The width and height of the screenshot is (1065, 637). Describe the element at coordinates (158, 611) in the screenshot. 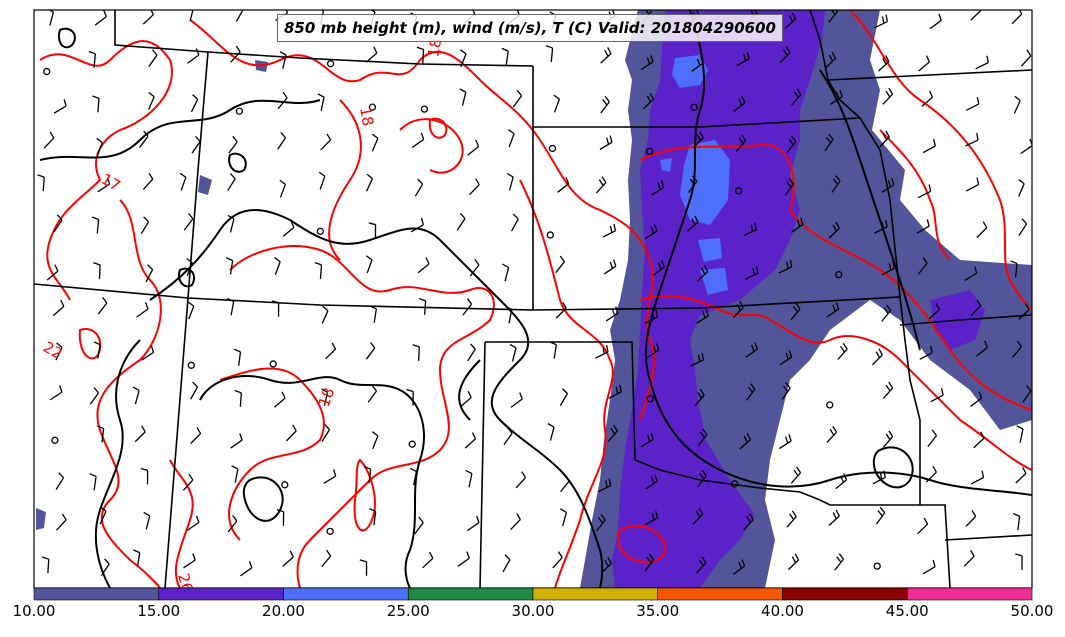

I see `colorbar-tick-label: 15.00` at that location.